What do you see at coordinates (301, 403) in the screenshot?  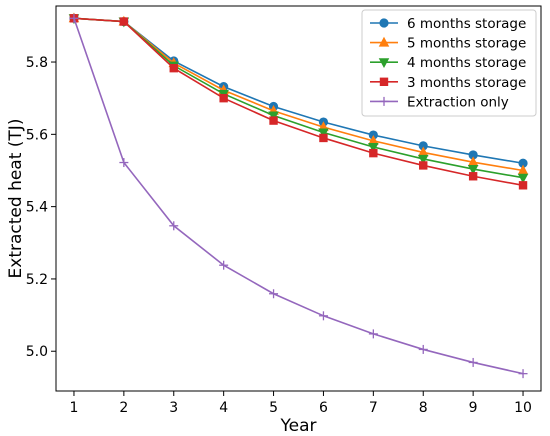 I see `x-axis: 1 2 3 4 5 6 7 8 9 10` at bounding box center [301, 403].